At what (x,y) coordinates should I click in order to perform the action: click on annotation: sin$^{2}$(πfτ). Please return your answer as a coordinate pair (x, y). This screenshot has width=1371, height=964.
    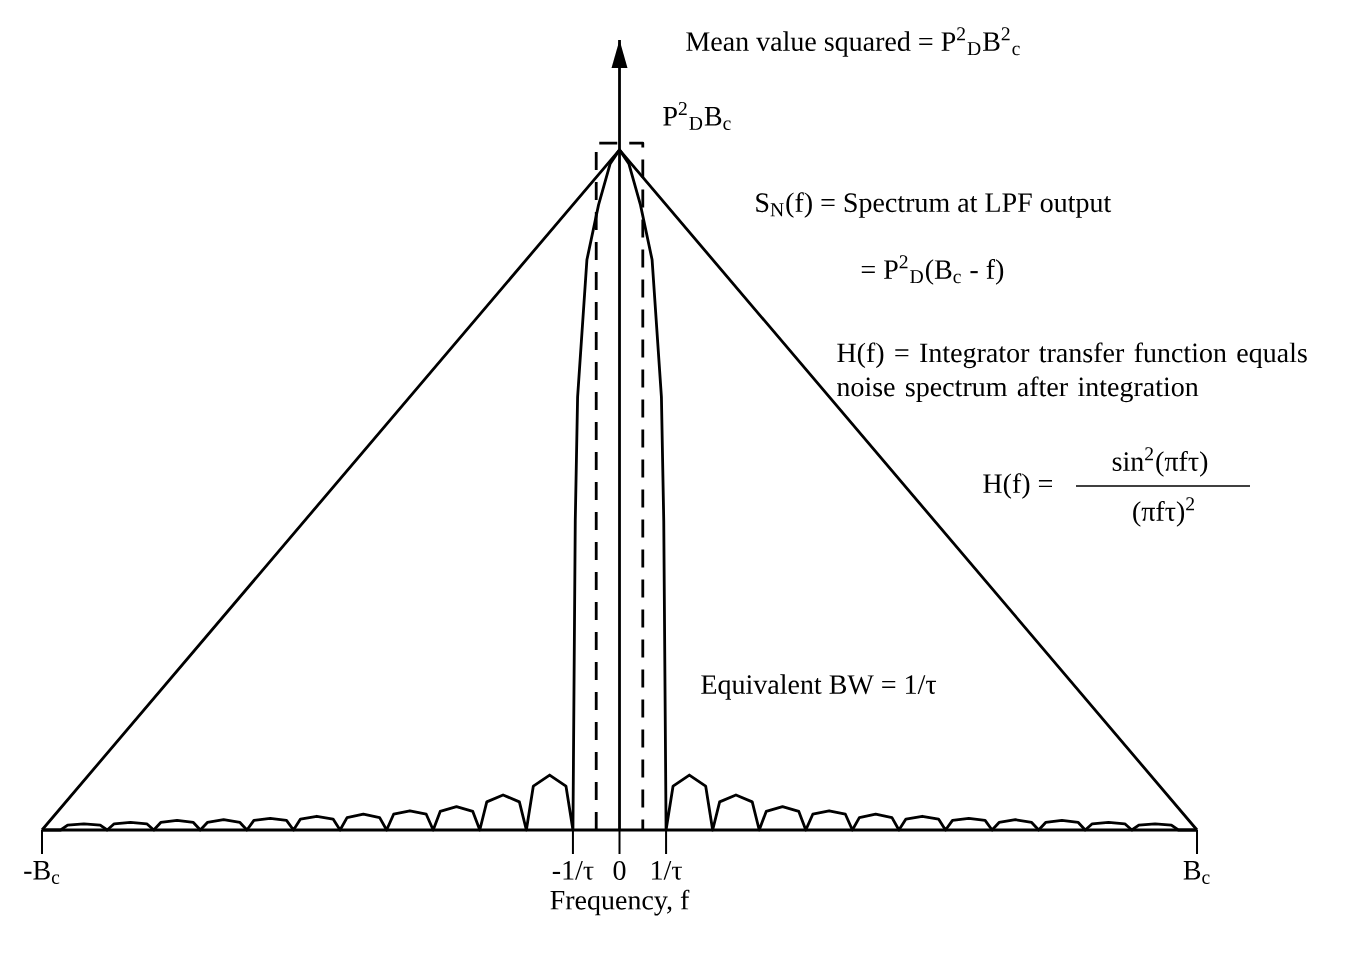
    Looking at the image, I should click on (1160, 462).